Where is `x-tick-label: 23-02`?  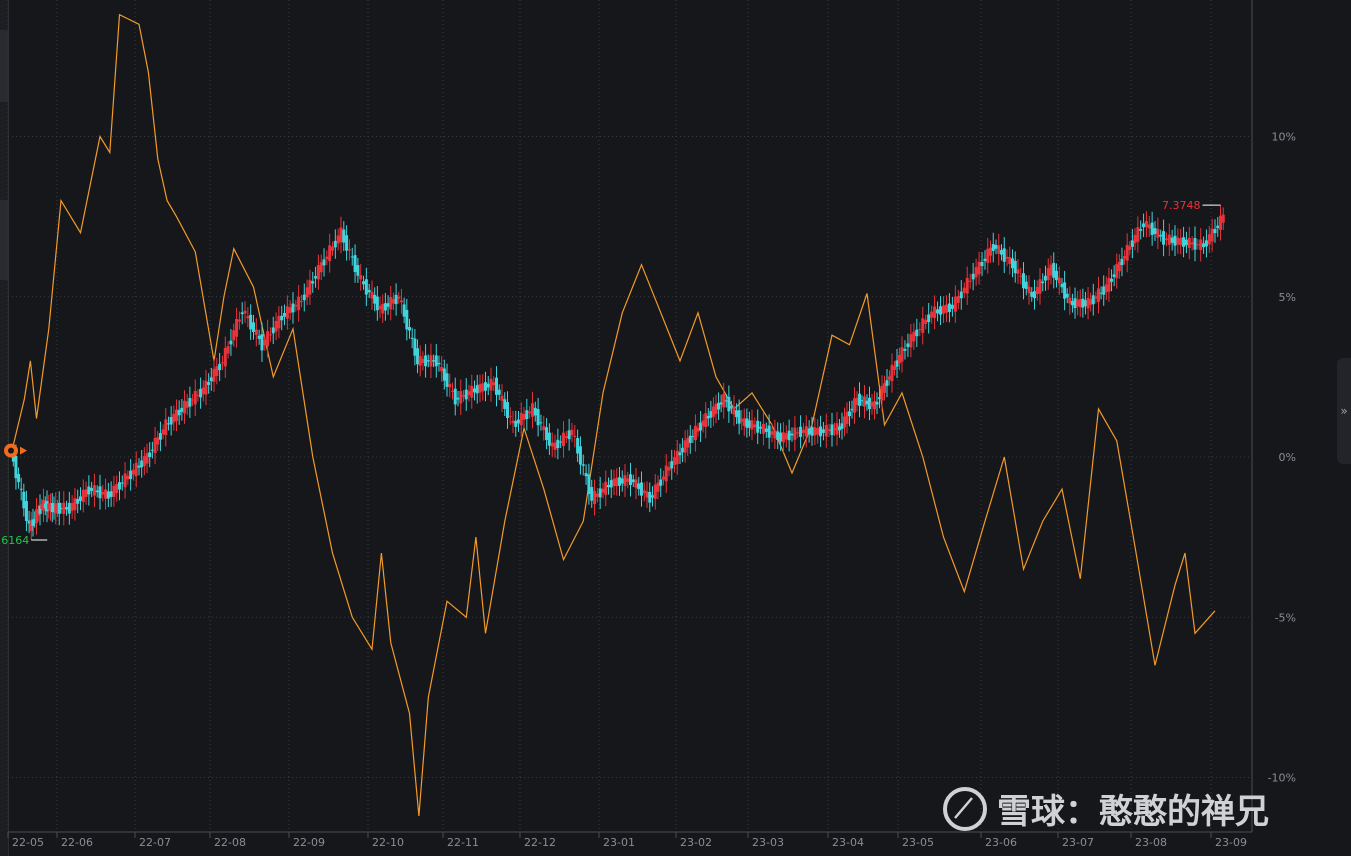
x-tick-label: 23-02 is located at coordinates (696, 842).